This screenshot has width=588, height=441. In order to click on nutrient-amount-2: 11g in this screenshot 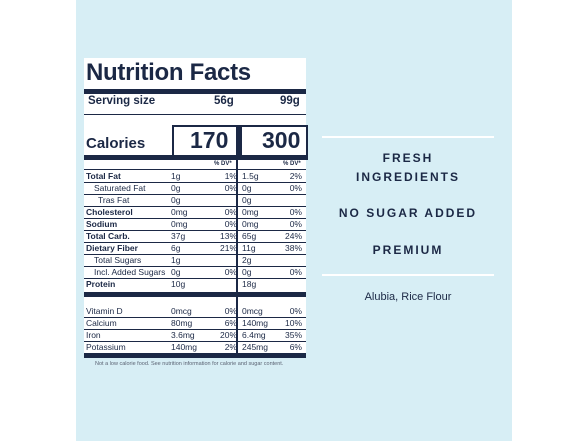, I will do `click(249, 248)`.